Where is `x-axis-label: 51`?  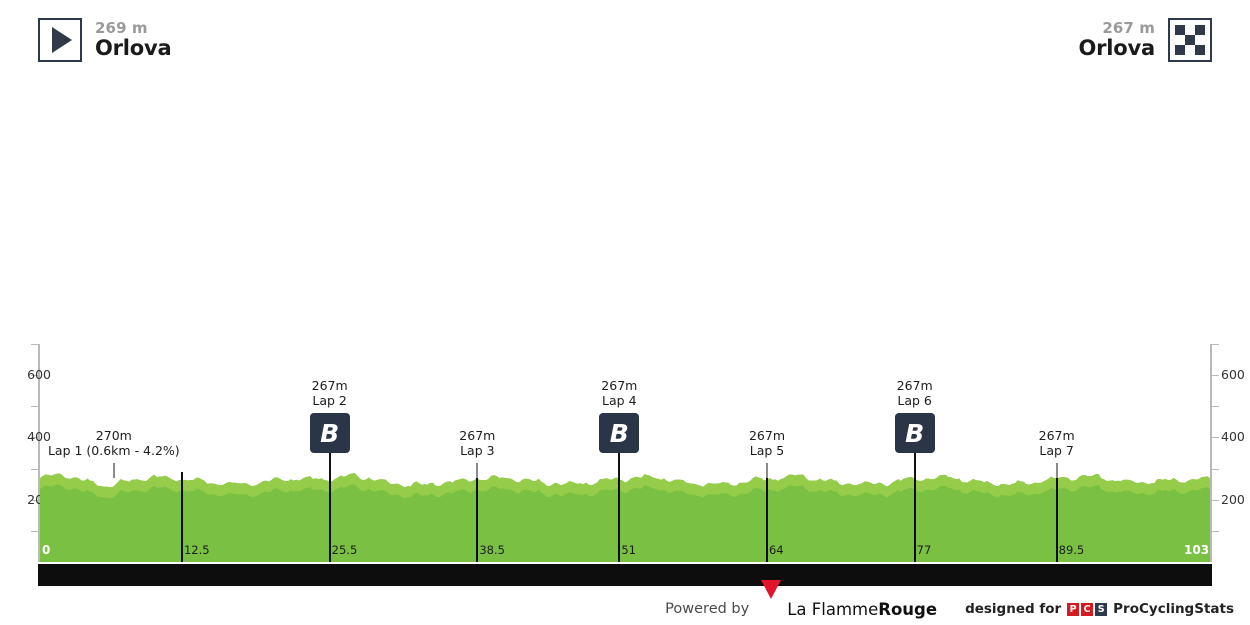
x-axis-label: 51 is located at coordinates (628, 550).